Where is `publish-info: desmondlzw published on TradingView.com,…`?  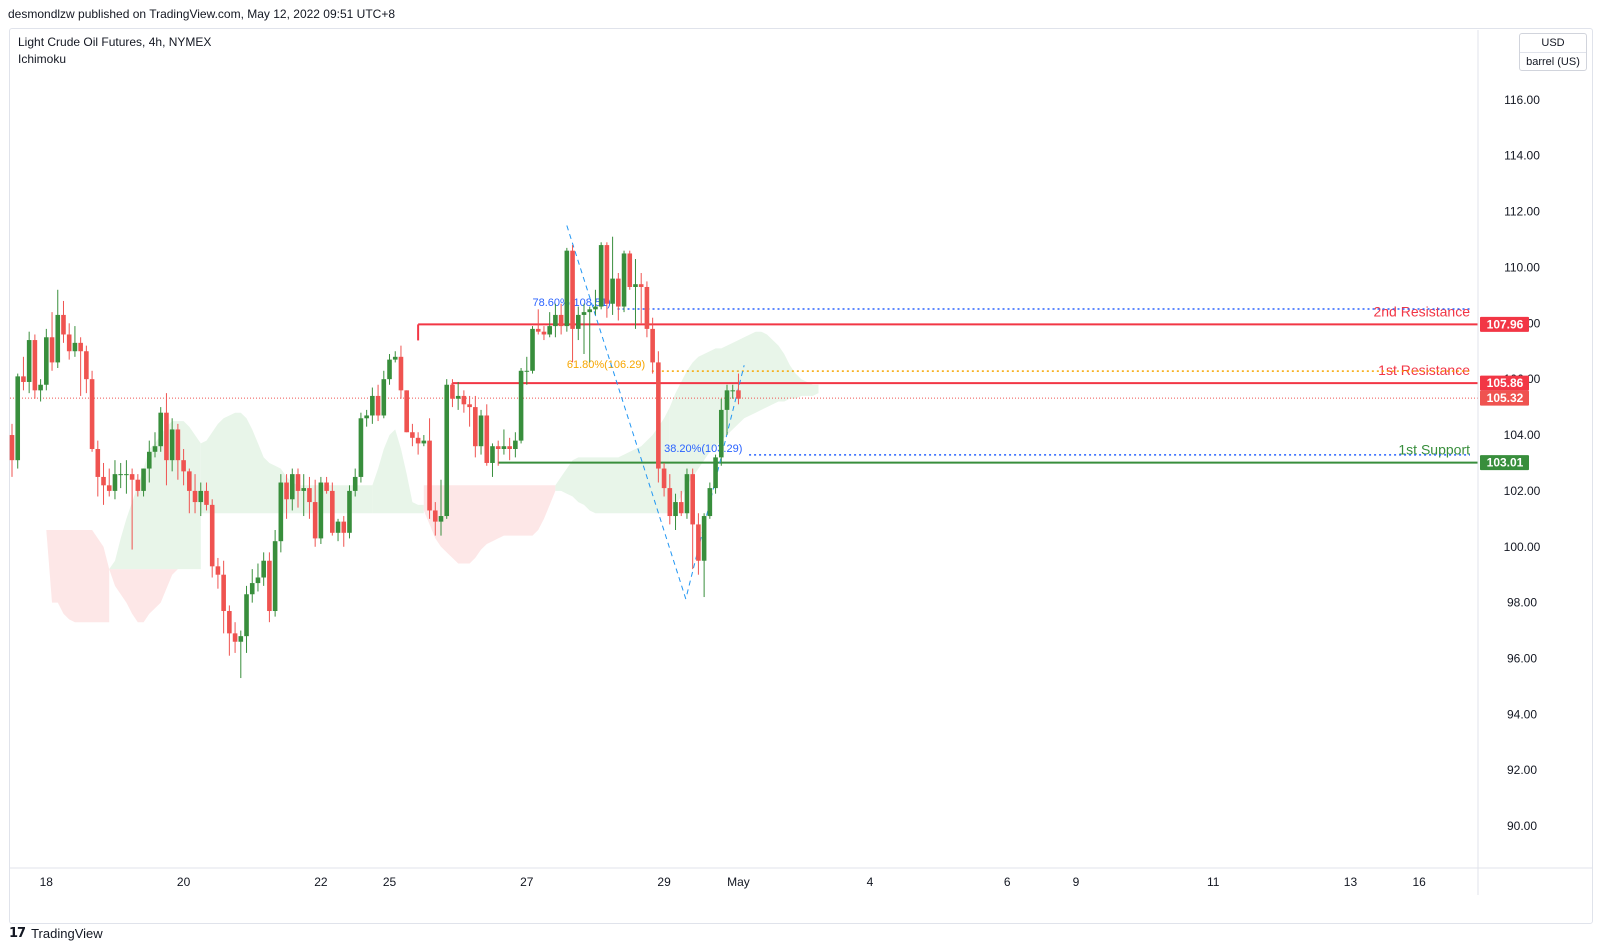 publish-info: desmondlzw published on TradingView.com,… is located at coordinates (202, 14).